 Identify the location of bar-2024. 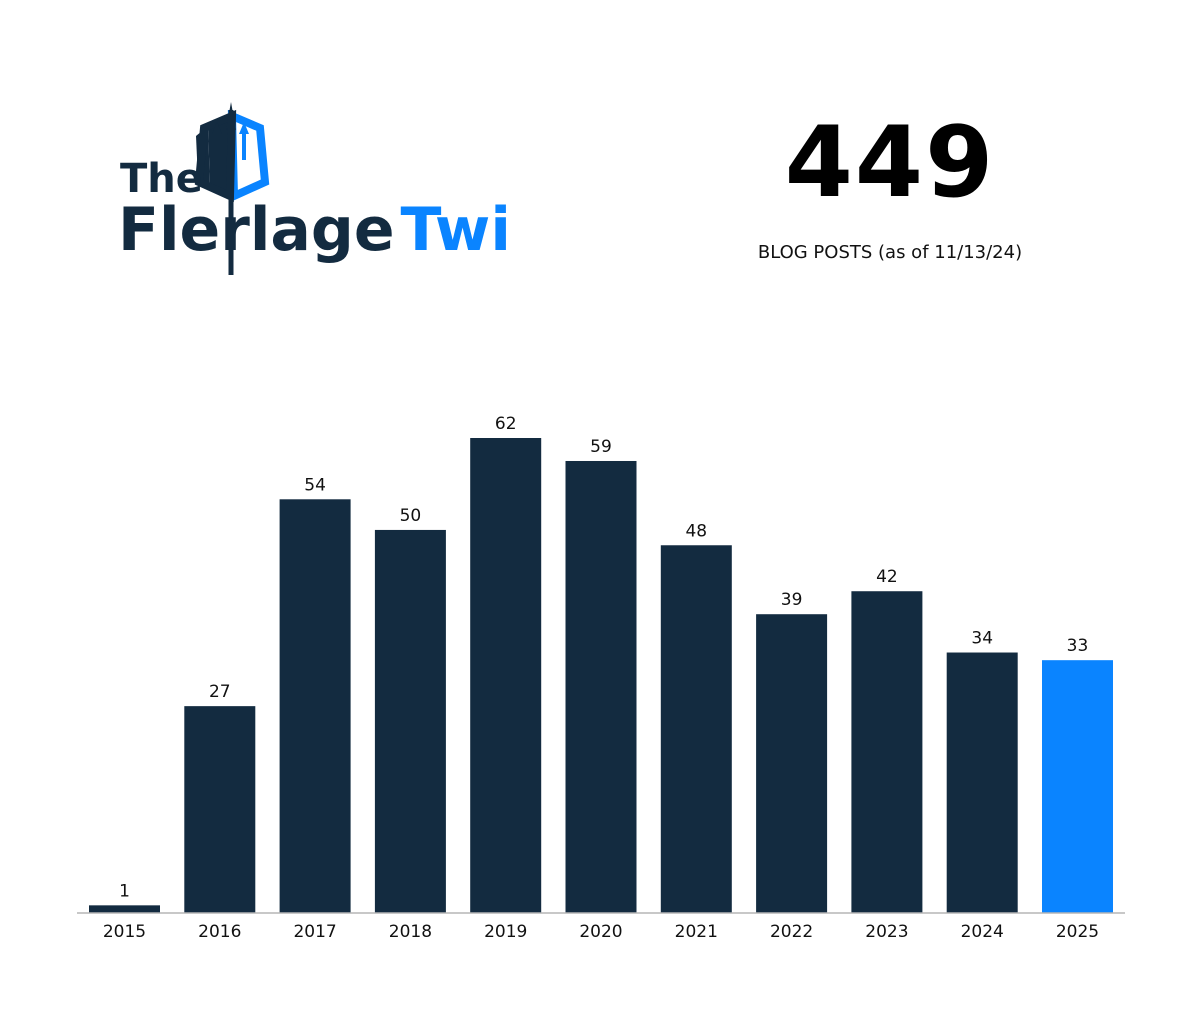
(982, 782).